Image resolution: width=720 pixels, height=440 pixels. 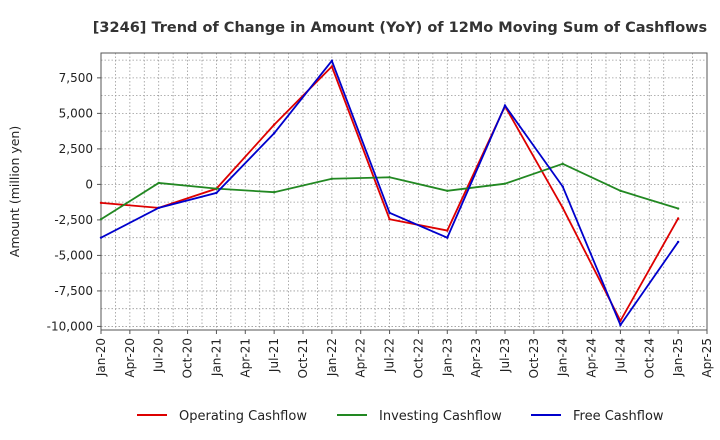 I want to click on x-tick-label: Jan-21, so click(x=216, y=357).